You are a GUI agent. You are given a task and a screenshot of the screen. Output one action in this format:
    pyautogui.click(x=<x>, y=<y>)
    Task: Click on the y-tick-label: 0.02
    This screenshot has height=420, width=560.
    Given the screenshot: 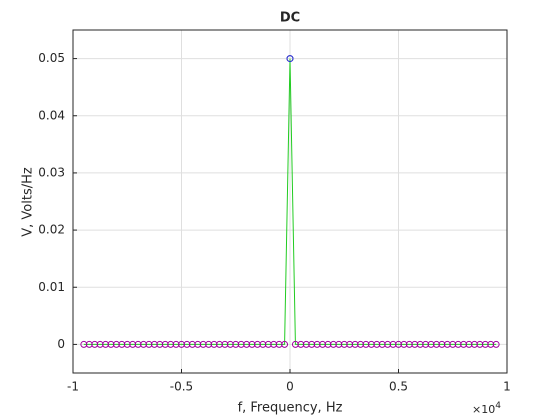 What is the action you would take?
    pyautogui.click(x=51, y=230)
    